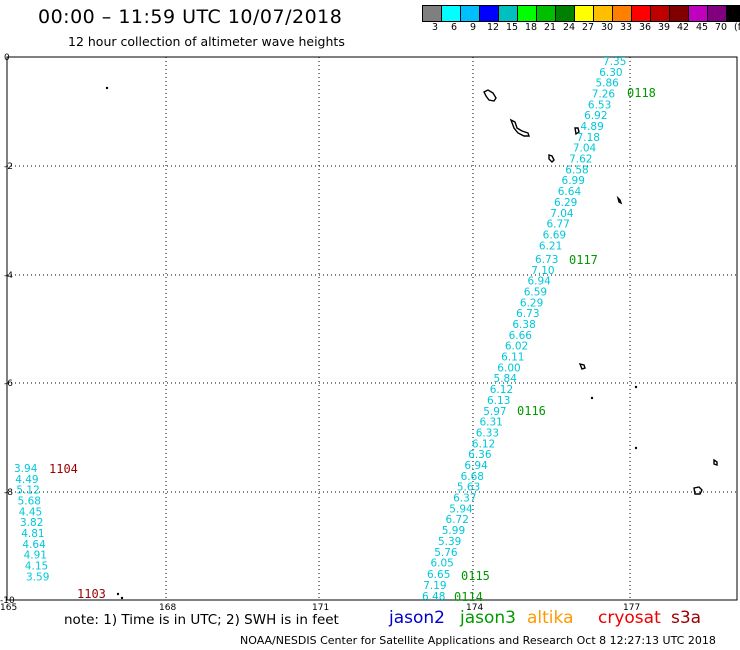 This screenshot has width=740, height=650. What do you see at coordinates (493, 27) in the screenshot?
I see `scale-label: 12` at bounding box center [493, 27].